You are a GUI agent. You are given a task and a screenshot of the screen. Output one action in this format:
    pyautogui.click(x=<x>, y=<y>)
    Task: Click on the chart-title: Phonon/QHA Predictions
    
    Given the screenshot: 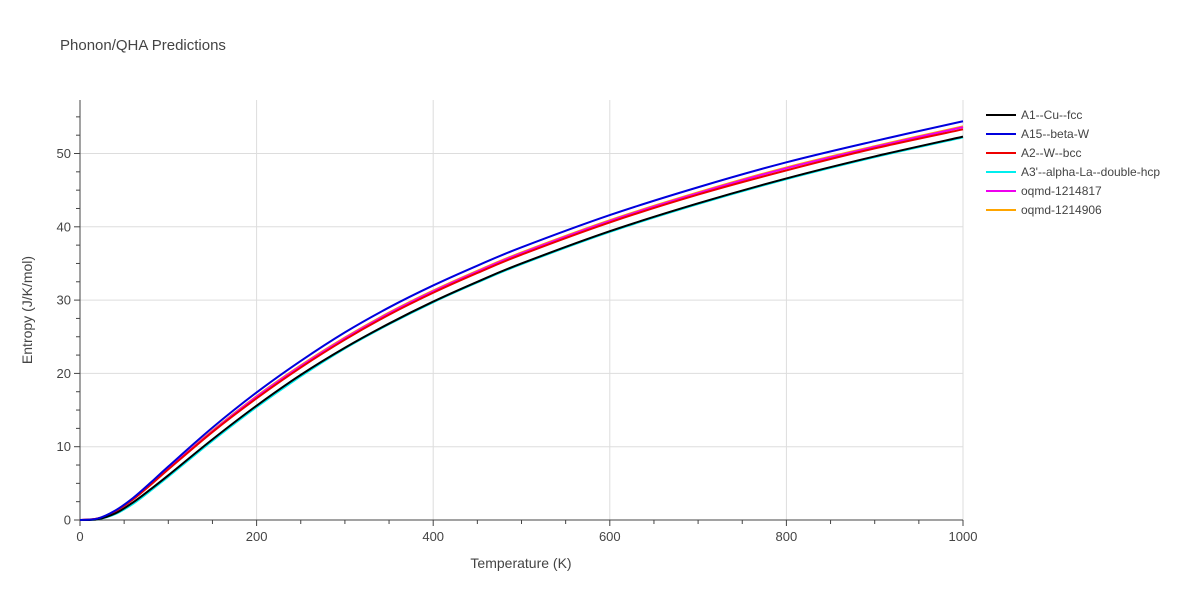 What is the action you would take?
    pyautogui.click(x=143, y=45)
    